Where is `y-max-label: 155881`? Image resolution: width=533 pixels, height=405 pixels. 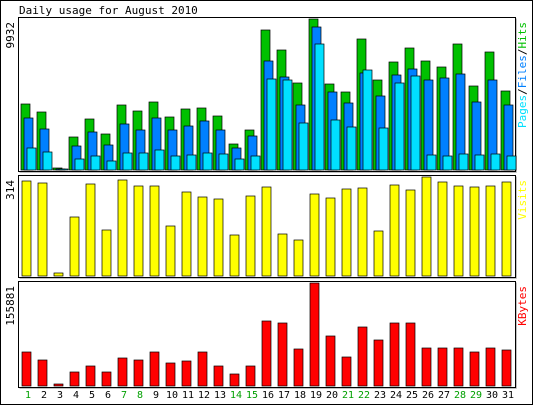 y-max-label: 155881 is located at coordinates (10, 306).